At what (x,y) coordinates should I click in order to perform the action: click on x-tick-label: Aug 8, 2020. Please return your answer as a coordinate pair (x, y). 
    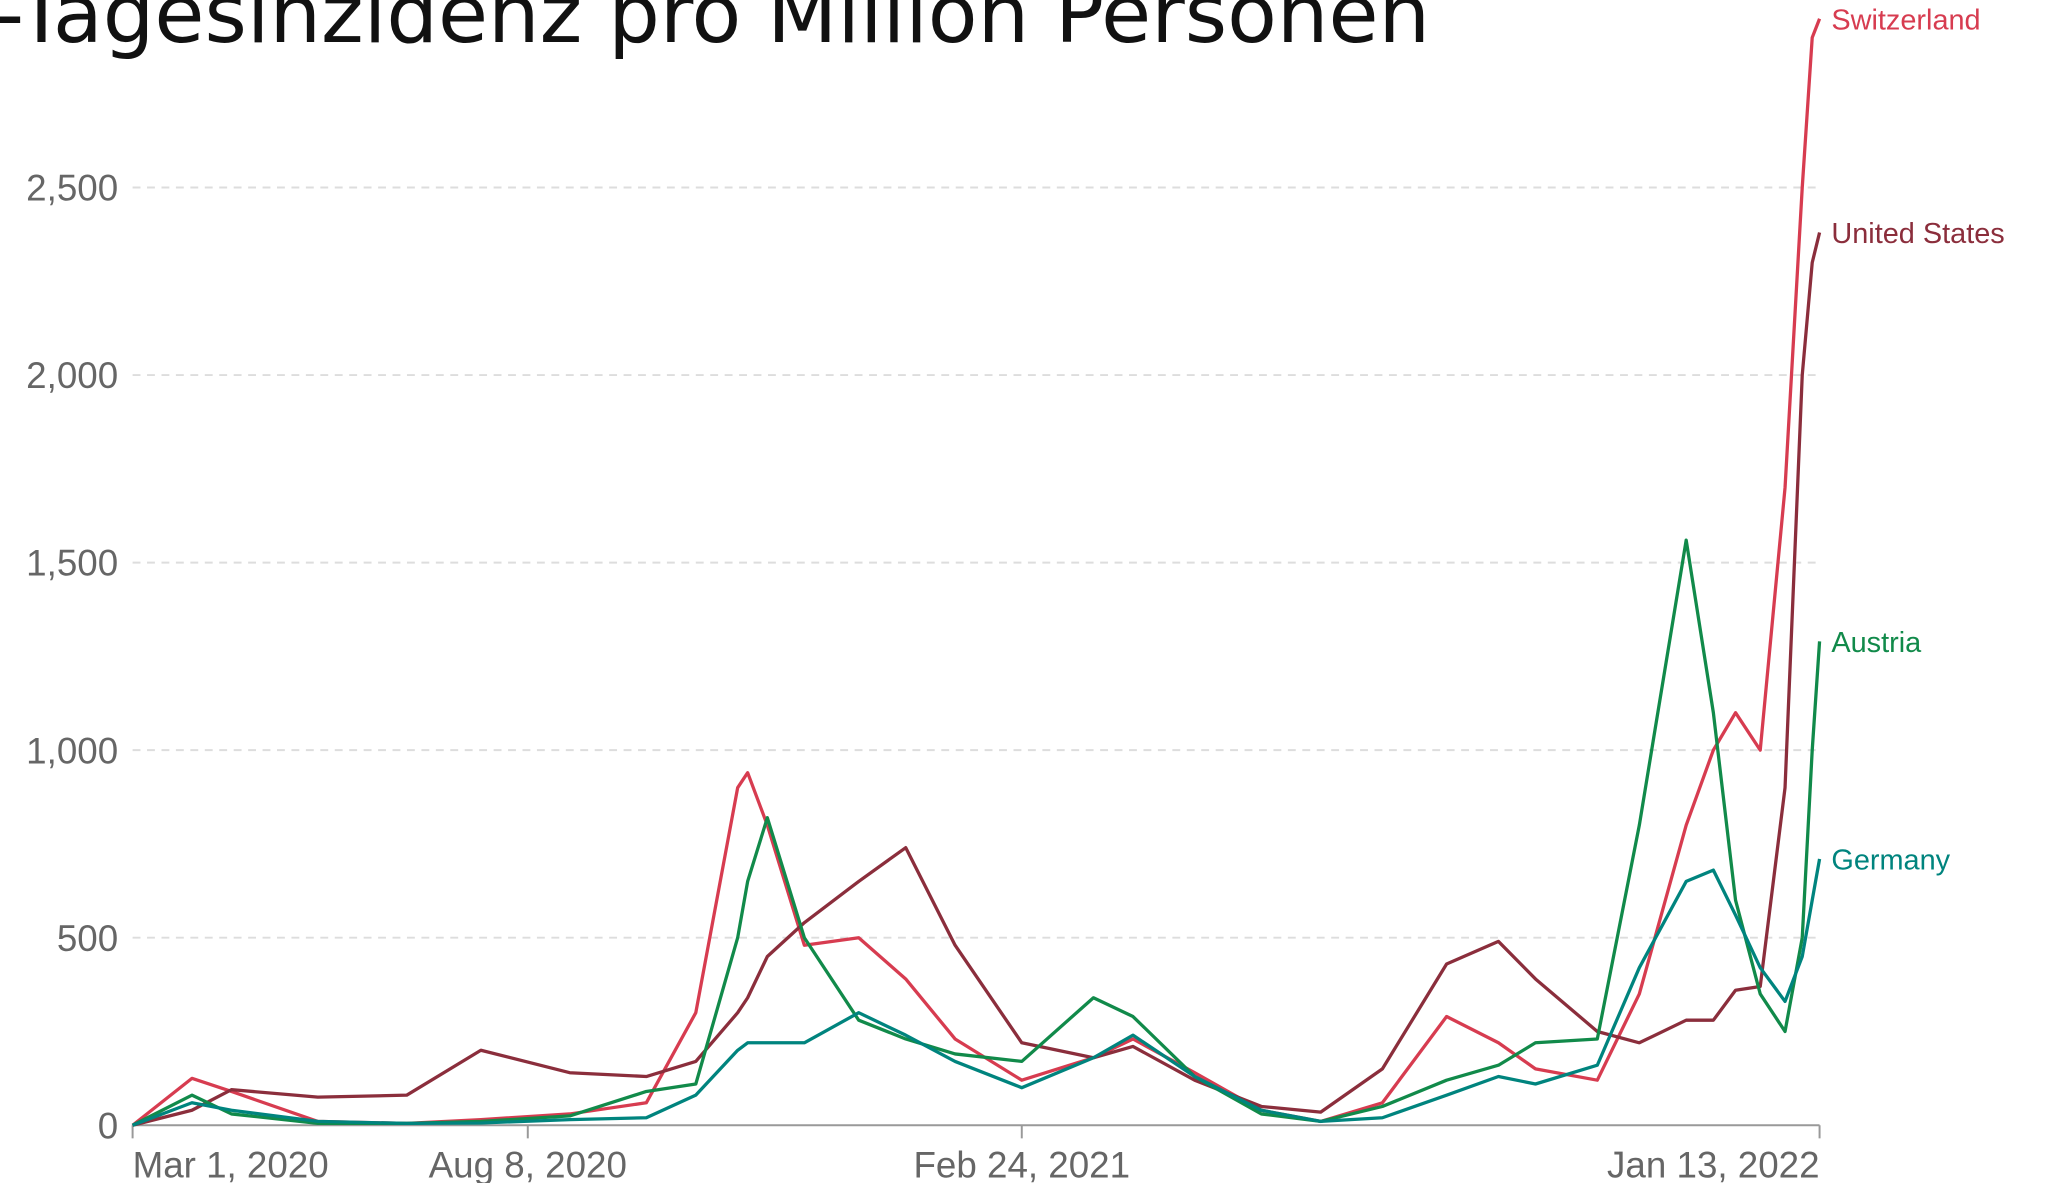
    Looking at the image, I should click on (528, 1164).